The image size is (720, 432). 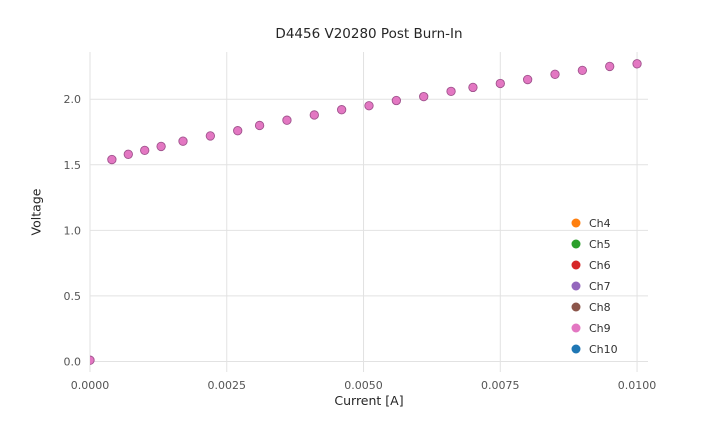 What do you see at coordinates (600, 265) in the screenshot?
I see `legend-label: Ch6` at bounding box center [600, 265].